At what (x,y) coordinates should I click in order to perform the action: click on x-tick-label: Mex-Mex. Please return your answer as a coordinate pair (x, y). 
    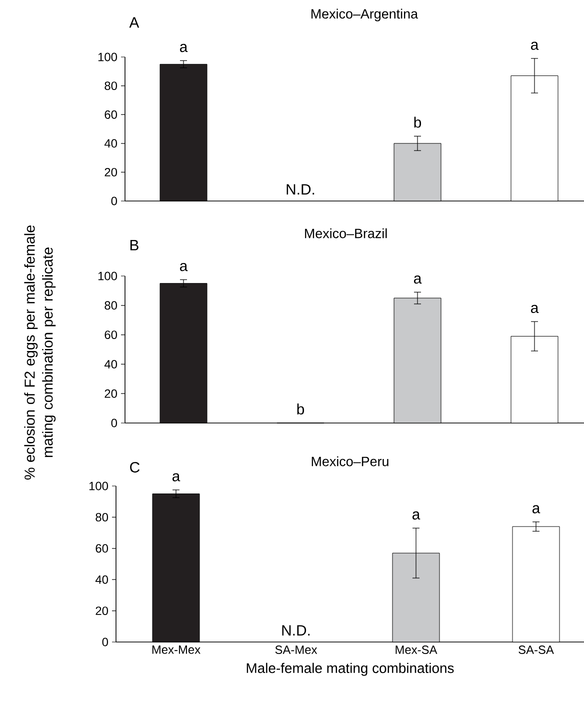
    Looking at the image, I should click on (176, 650).